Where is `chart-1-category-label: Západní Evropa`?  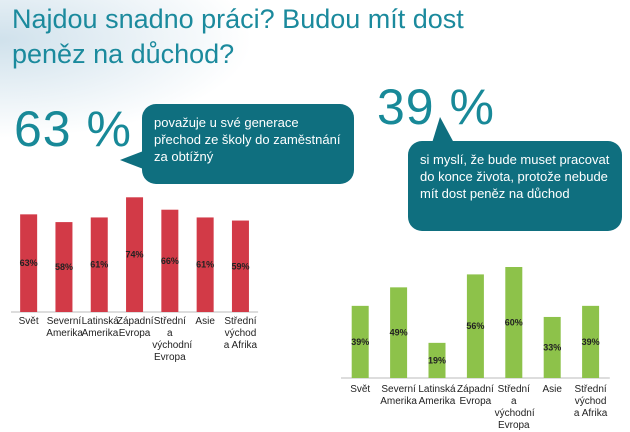
chart-1-category-label: Západní Evropa is located at coordinates (135, 327).